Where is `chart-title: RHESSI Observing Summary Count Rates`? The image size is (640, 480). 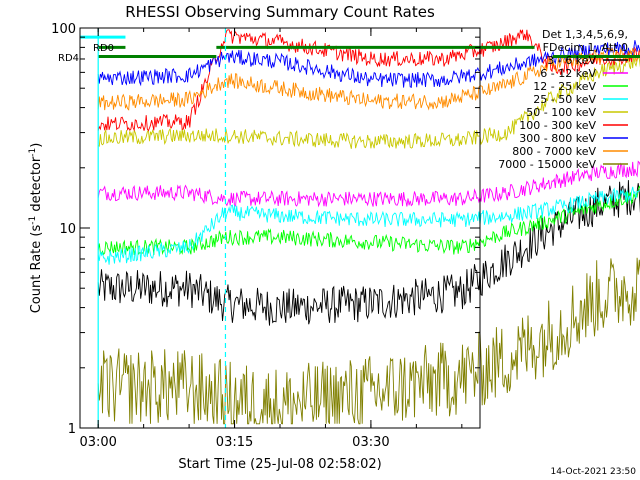
chart-title: RHESSI Observing Summary Count Rates is located at coordinates (280, 12).